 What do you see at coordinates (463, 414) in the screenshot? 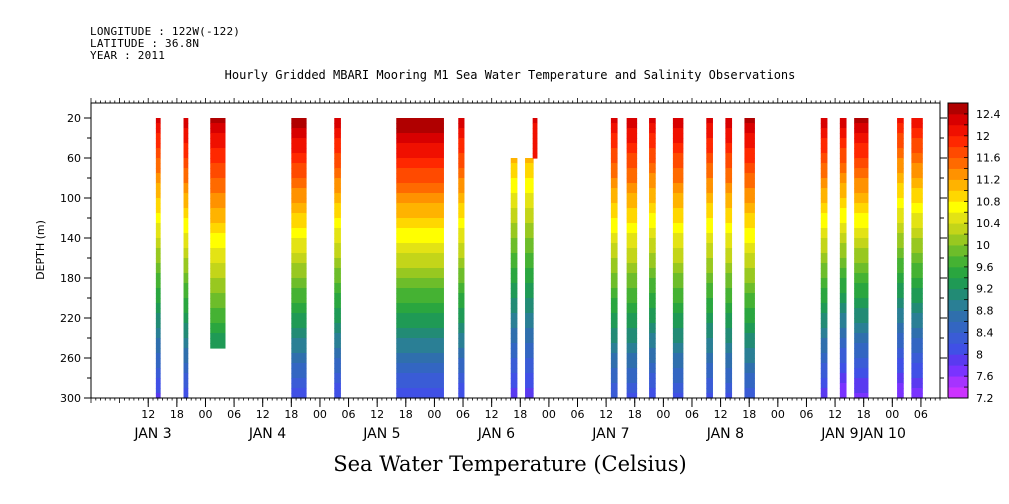
I see `x-tick-label: 06` at bounding box center [463, 414].